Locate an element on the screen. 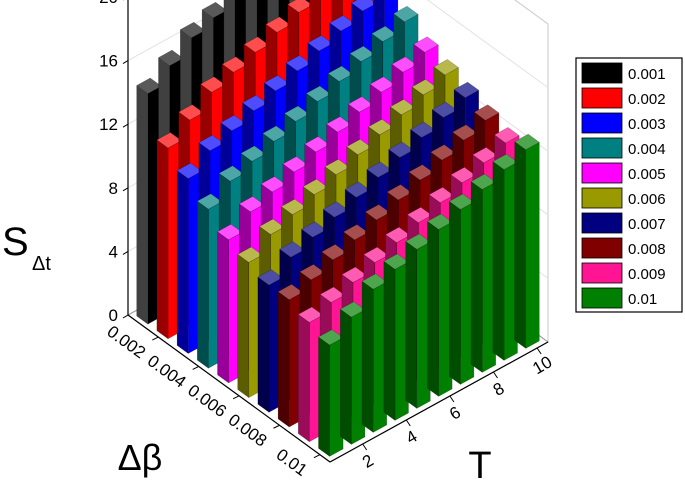 Image resolution: width=685 pixels, height=500 pixels. bar-front-face is located at coordinates (532, 245).